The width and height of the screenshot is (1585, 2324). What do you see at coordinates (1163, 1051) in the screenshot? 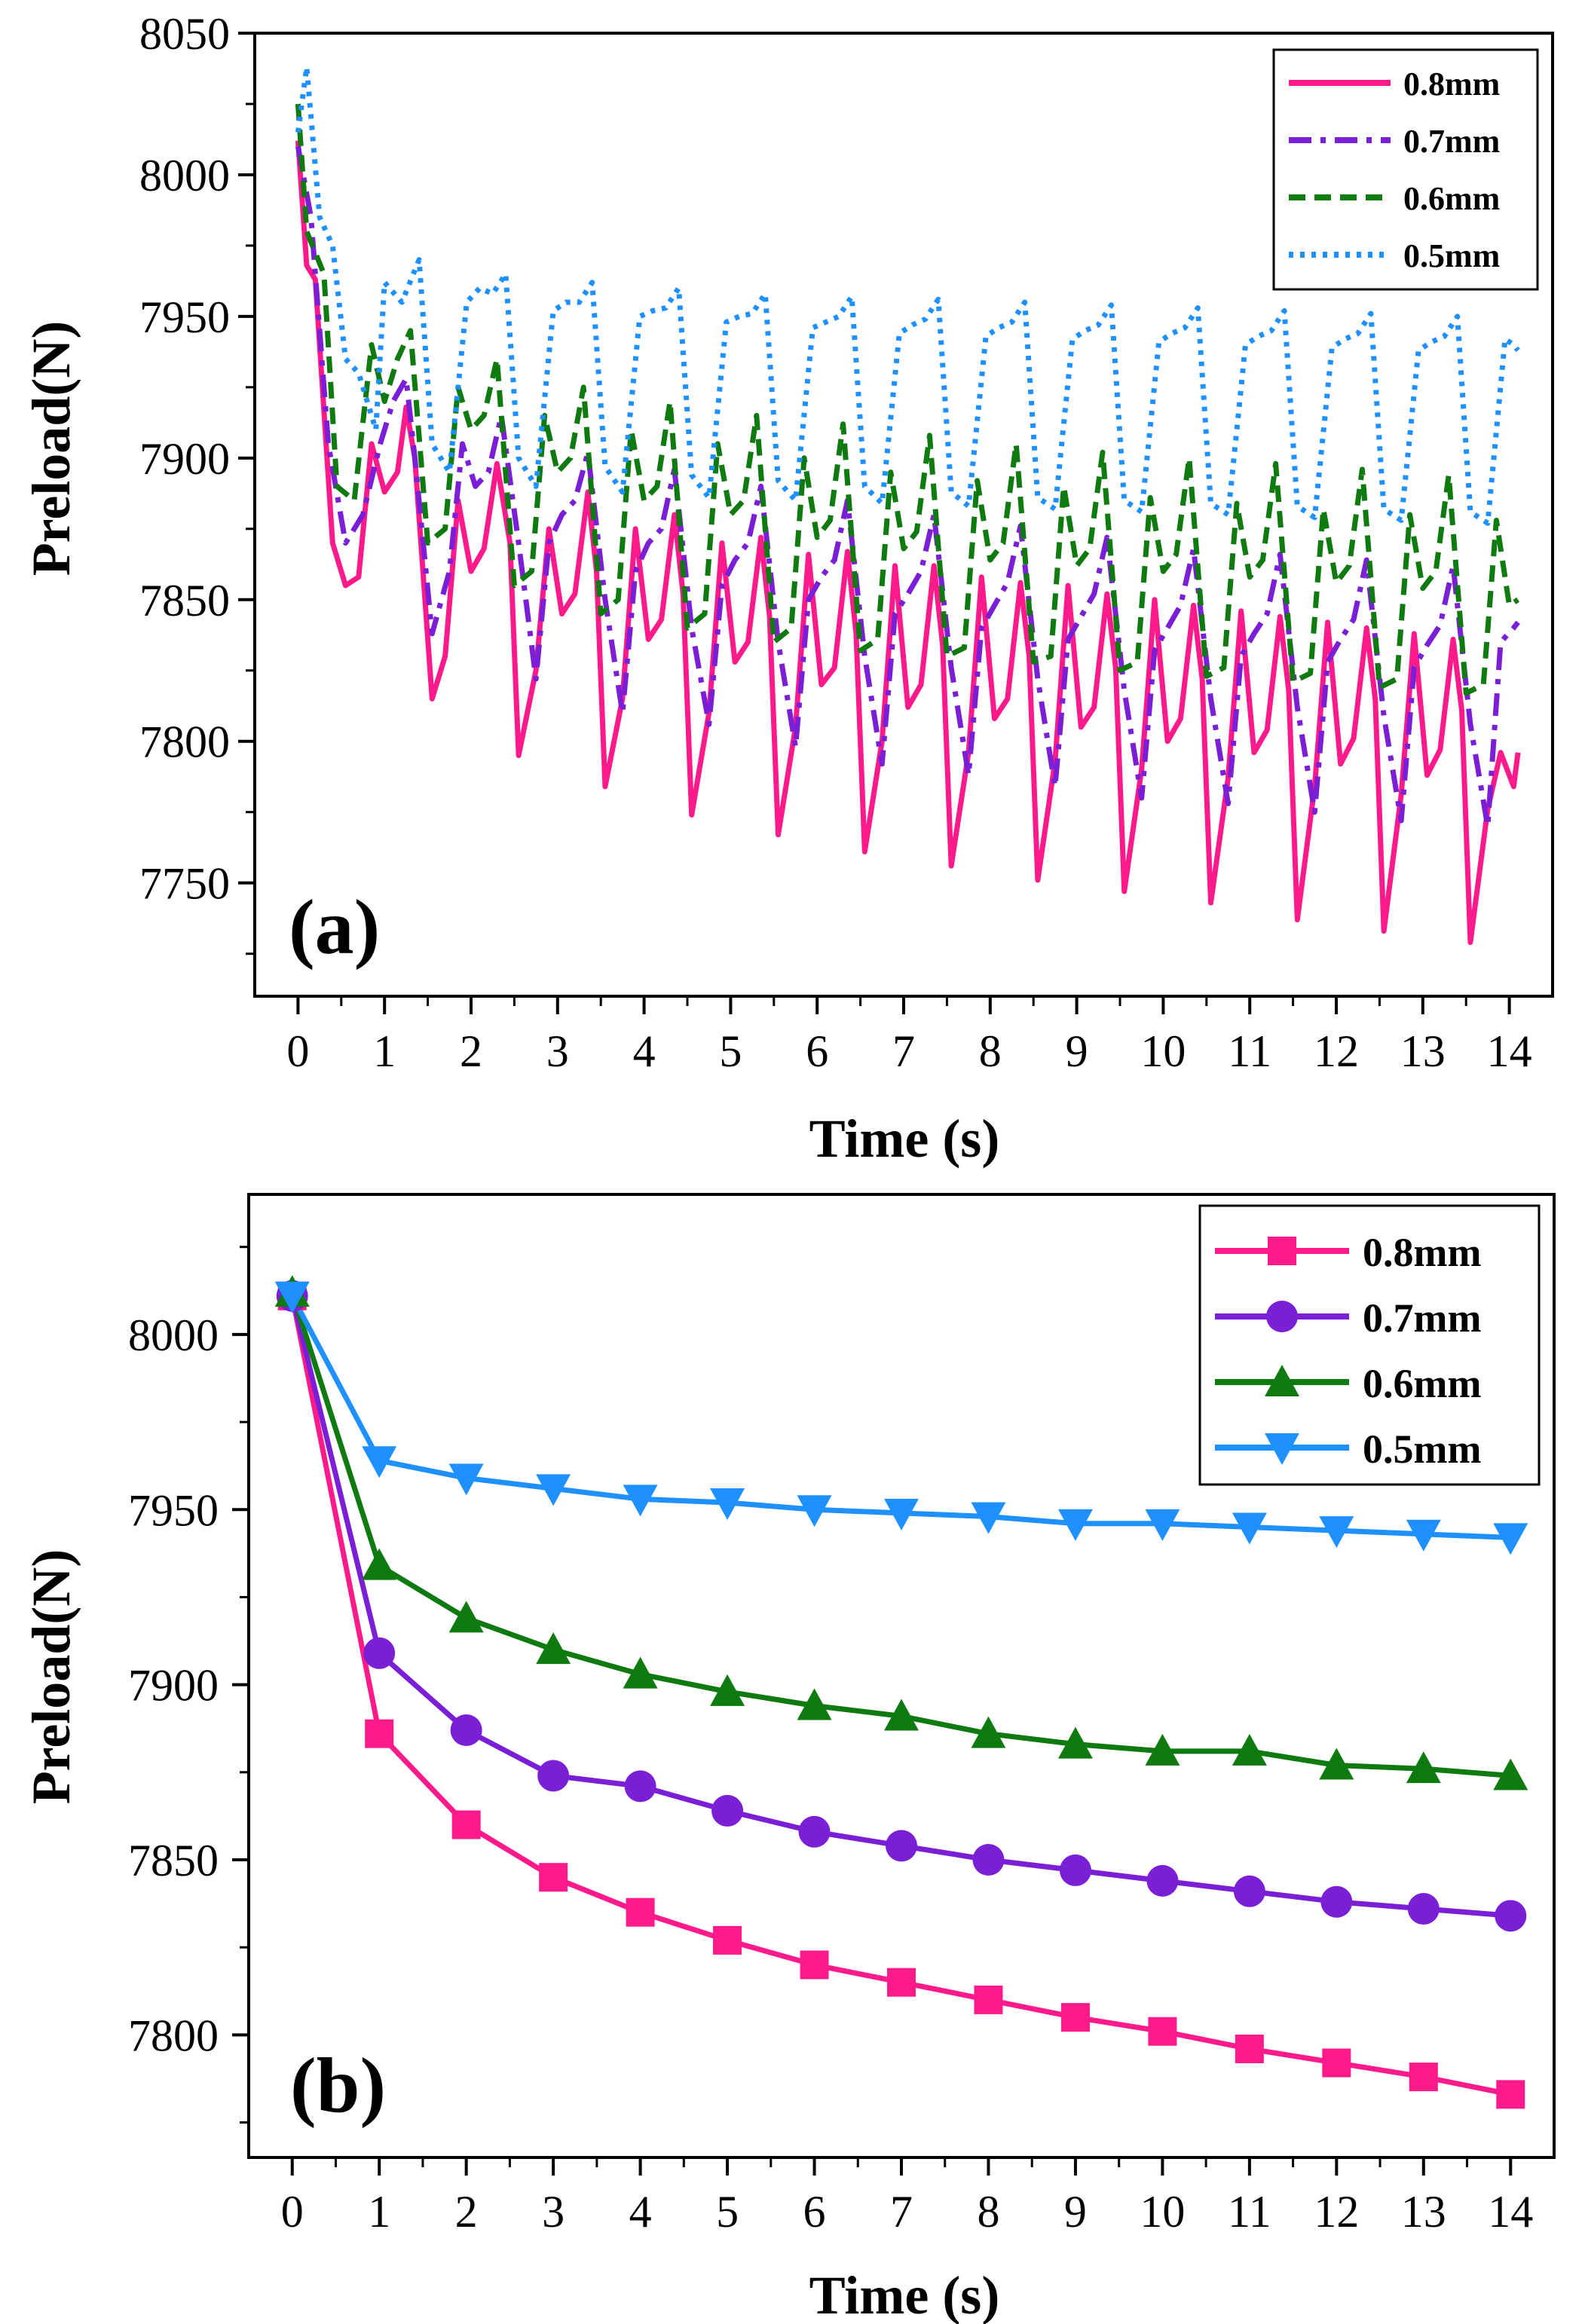
I see `a-x-tick-label: 10` at bounding box center [1163, 1051].